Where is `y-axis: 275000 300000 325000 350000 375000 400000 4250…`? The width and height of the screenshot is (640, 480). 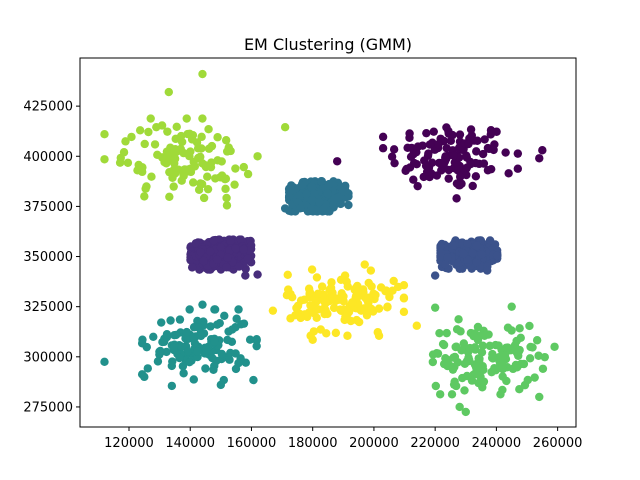 y-axis: 275000 300000 325000 350000 375000 400000 4250… is located at coordinates (51, 257).